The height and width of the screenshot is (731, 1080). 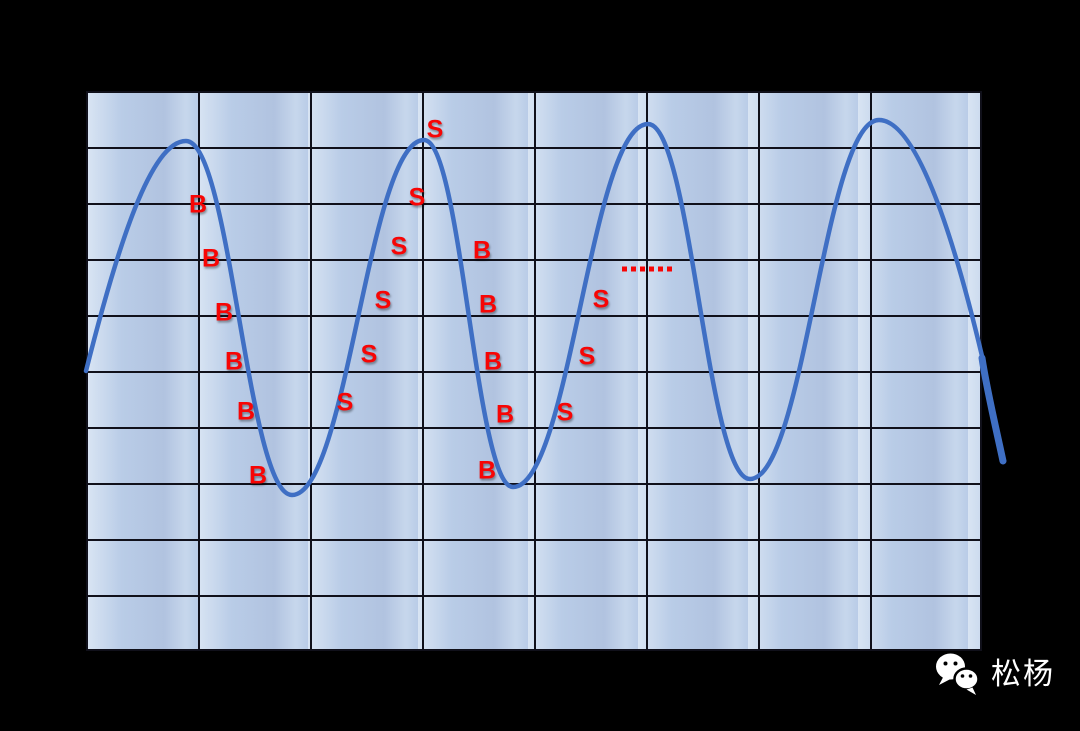 What do you see at coordinates (958, 674) in the screenshot?
I see `wechat-icon` at bounding box center [958, 674].